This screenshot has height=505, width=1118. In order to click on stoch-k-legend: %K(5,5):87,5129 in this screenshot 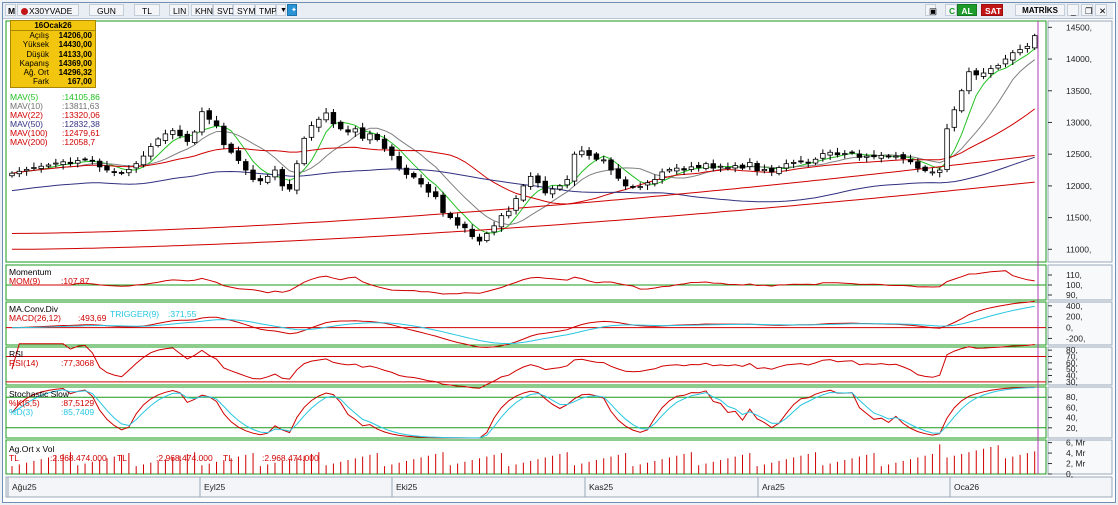, I will do `click(52, 403)`.